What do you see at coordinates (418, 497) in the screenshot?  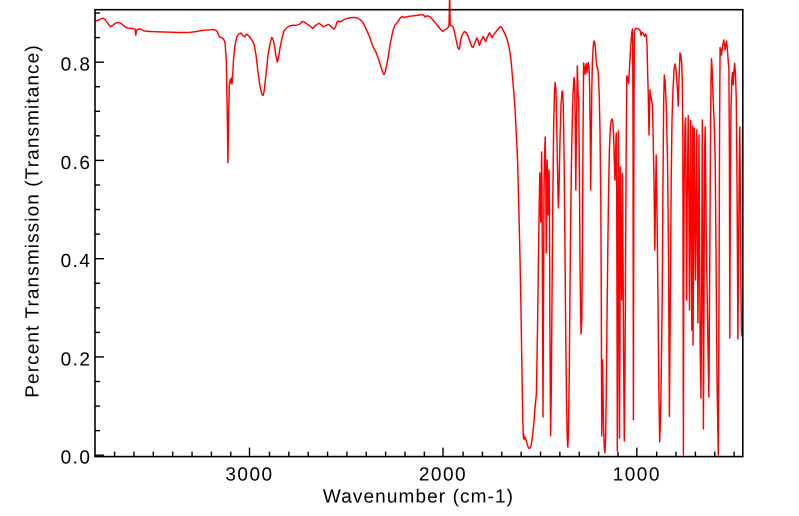 I see `svg-text: Wavenumber (cm-1)` at bounding box center [418, 497].